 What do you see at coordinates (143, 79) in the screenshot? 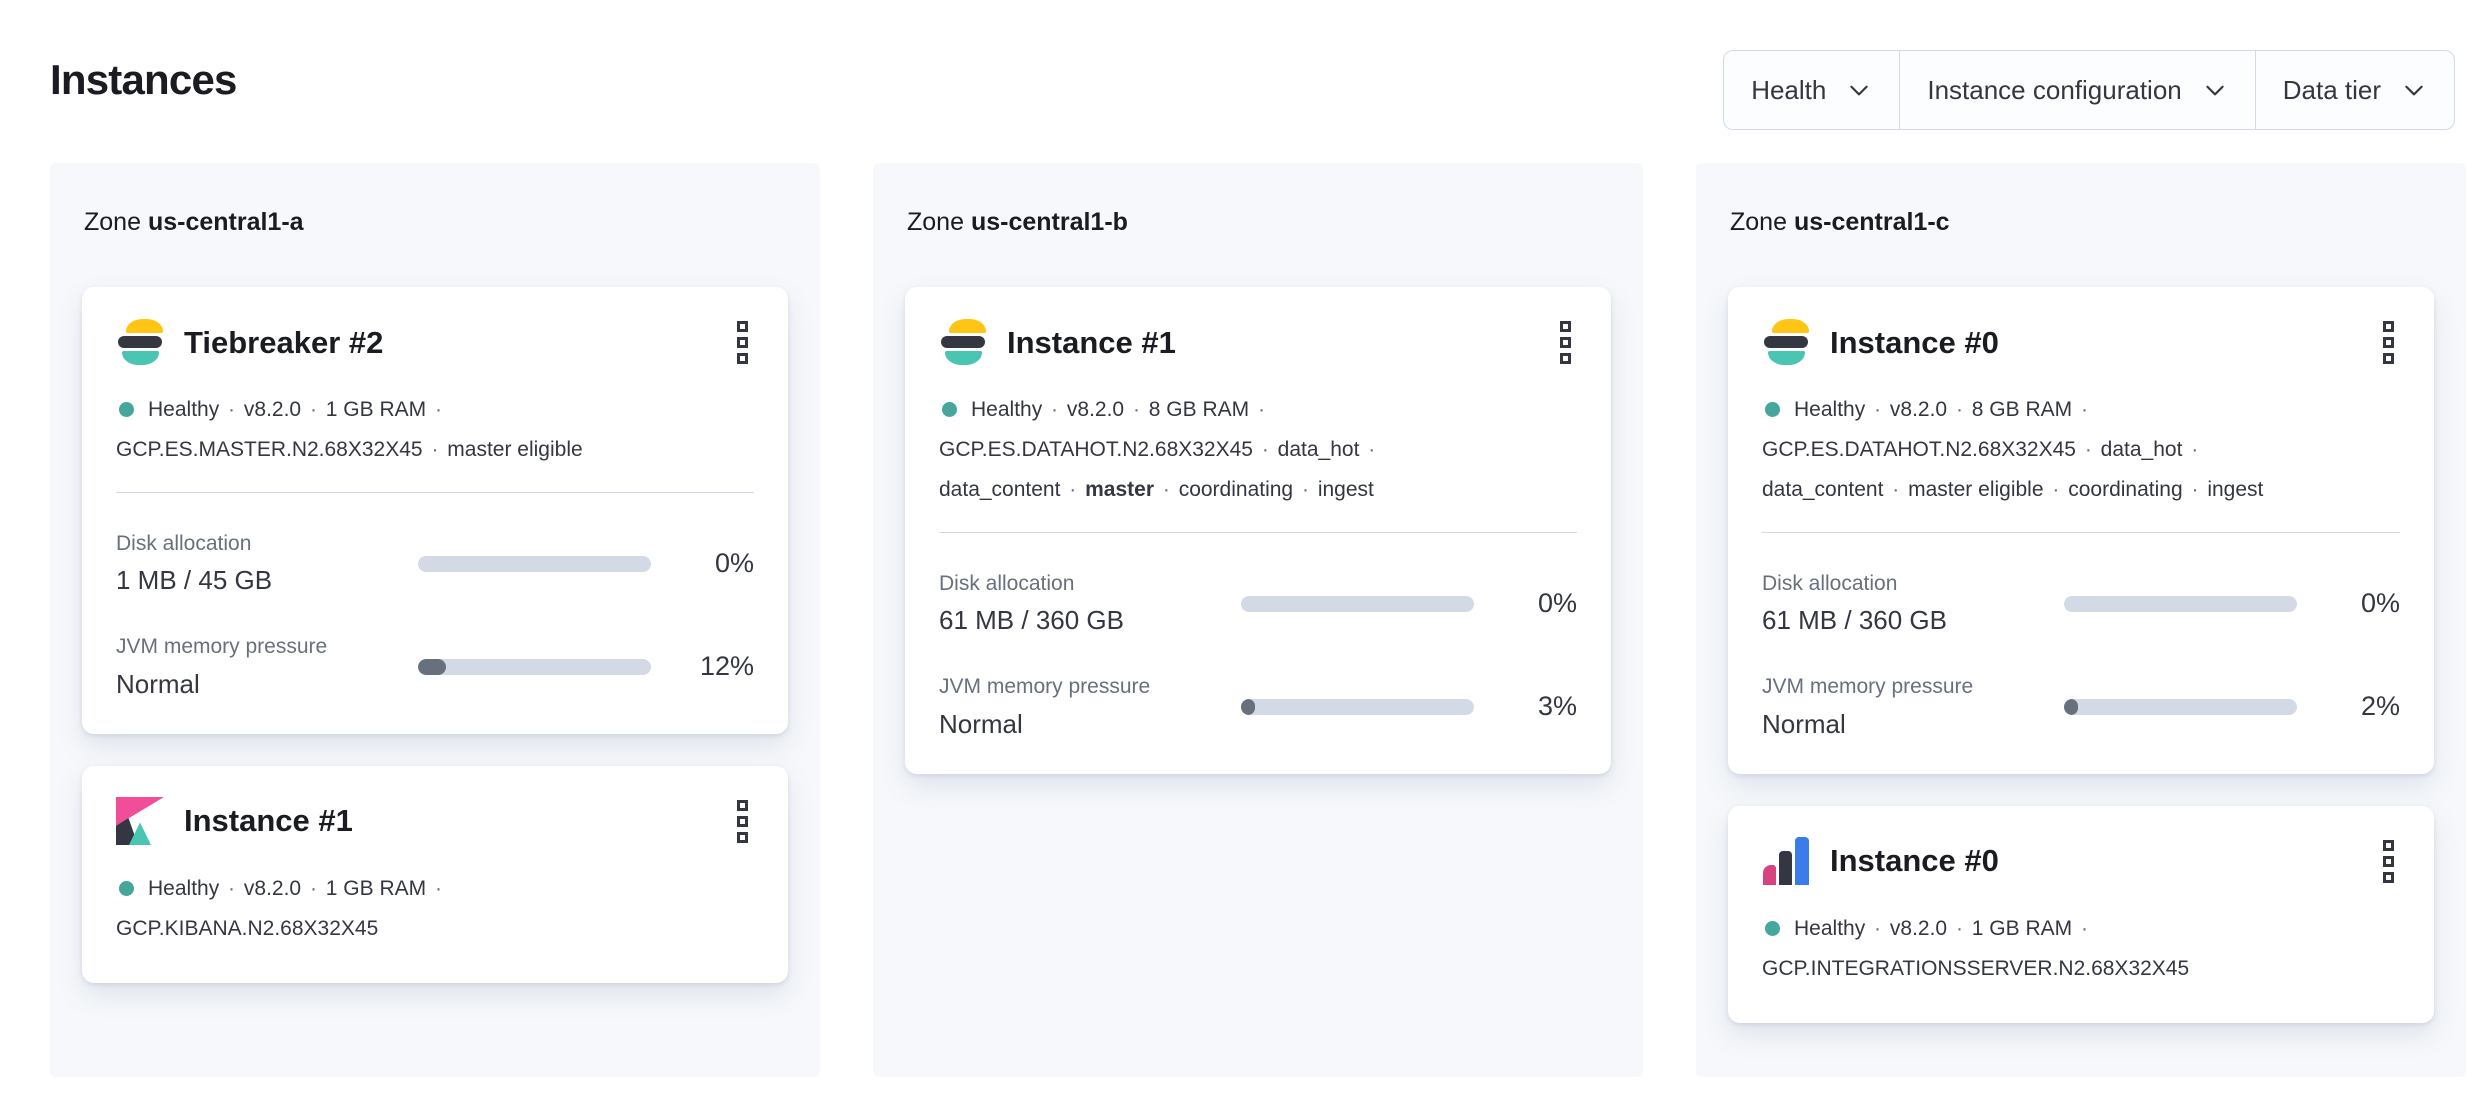
I see `page-title: Instances` at bounding box center [143, 79].